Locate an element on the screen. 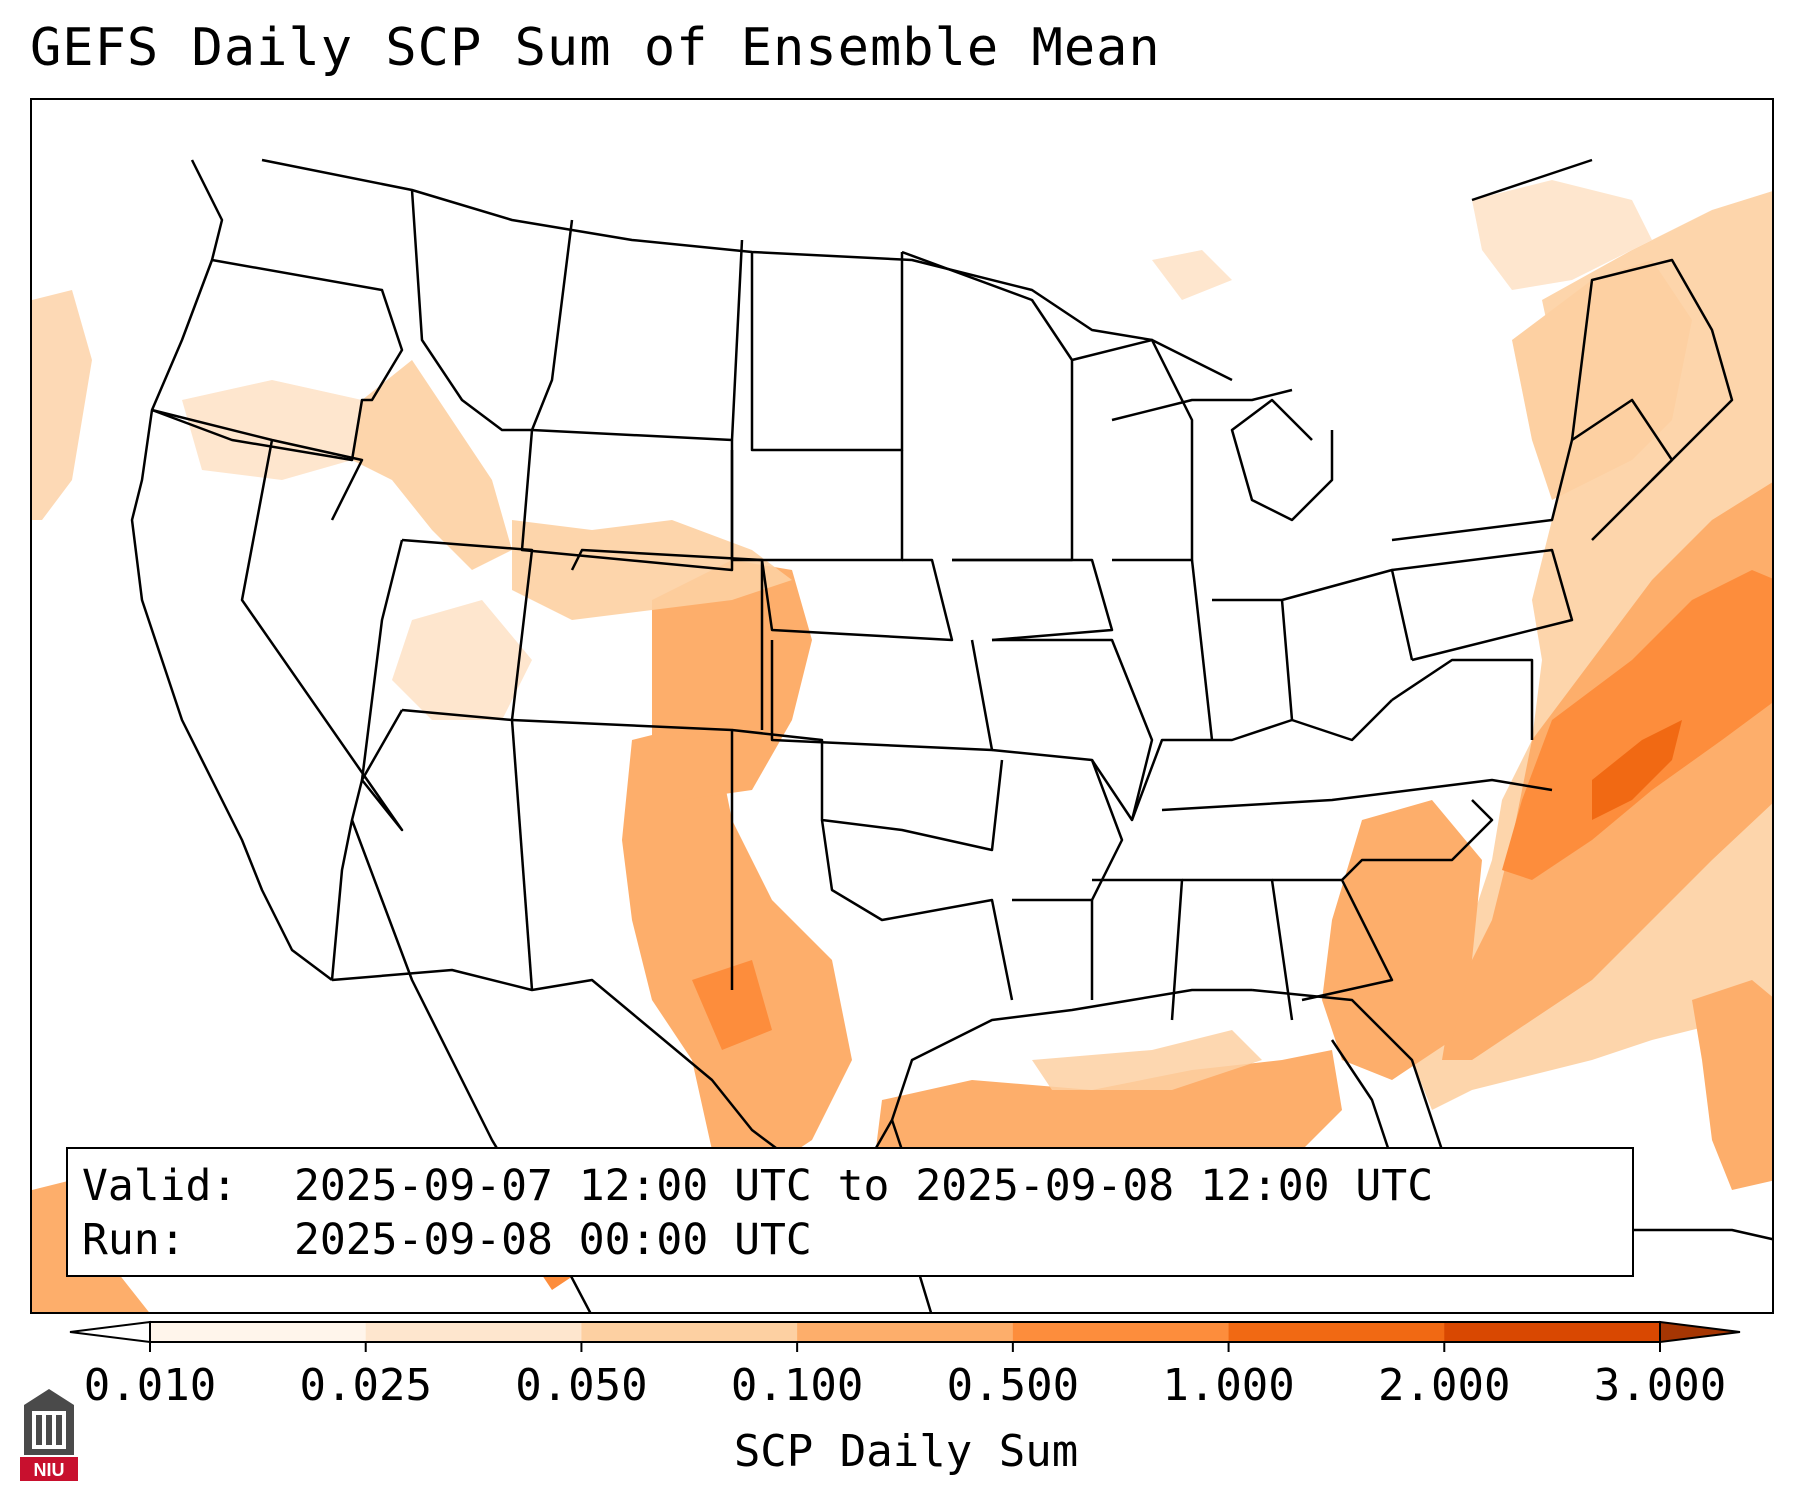 The width and height of the screenshot is (1803, 1500). arizona-west is located at coordinates (367, 845).